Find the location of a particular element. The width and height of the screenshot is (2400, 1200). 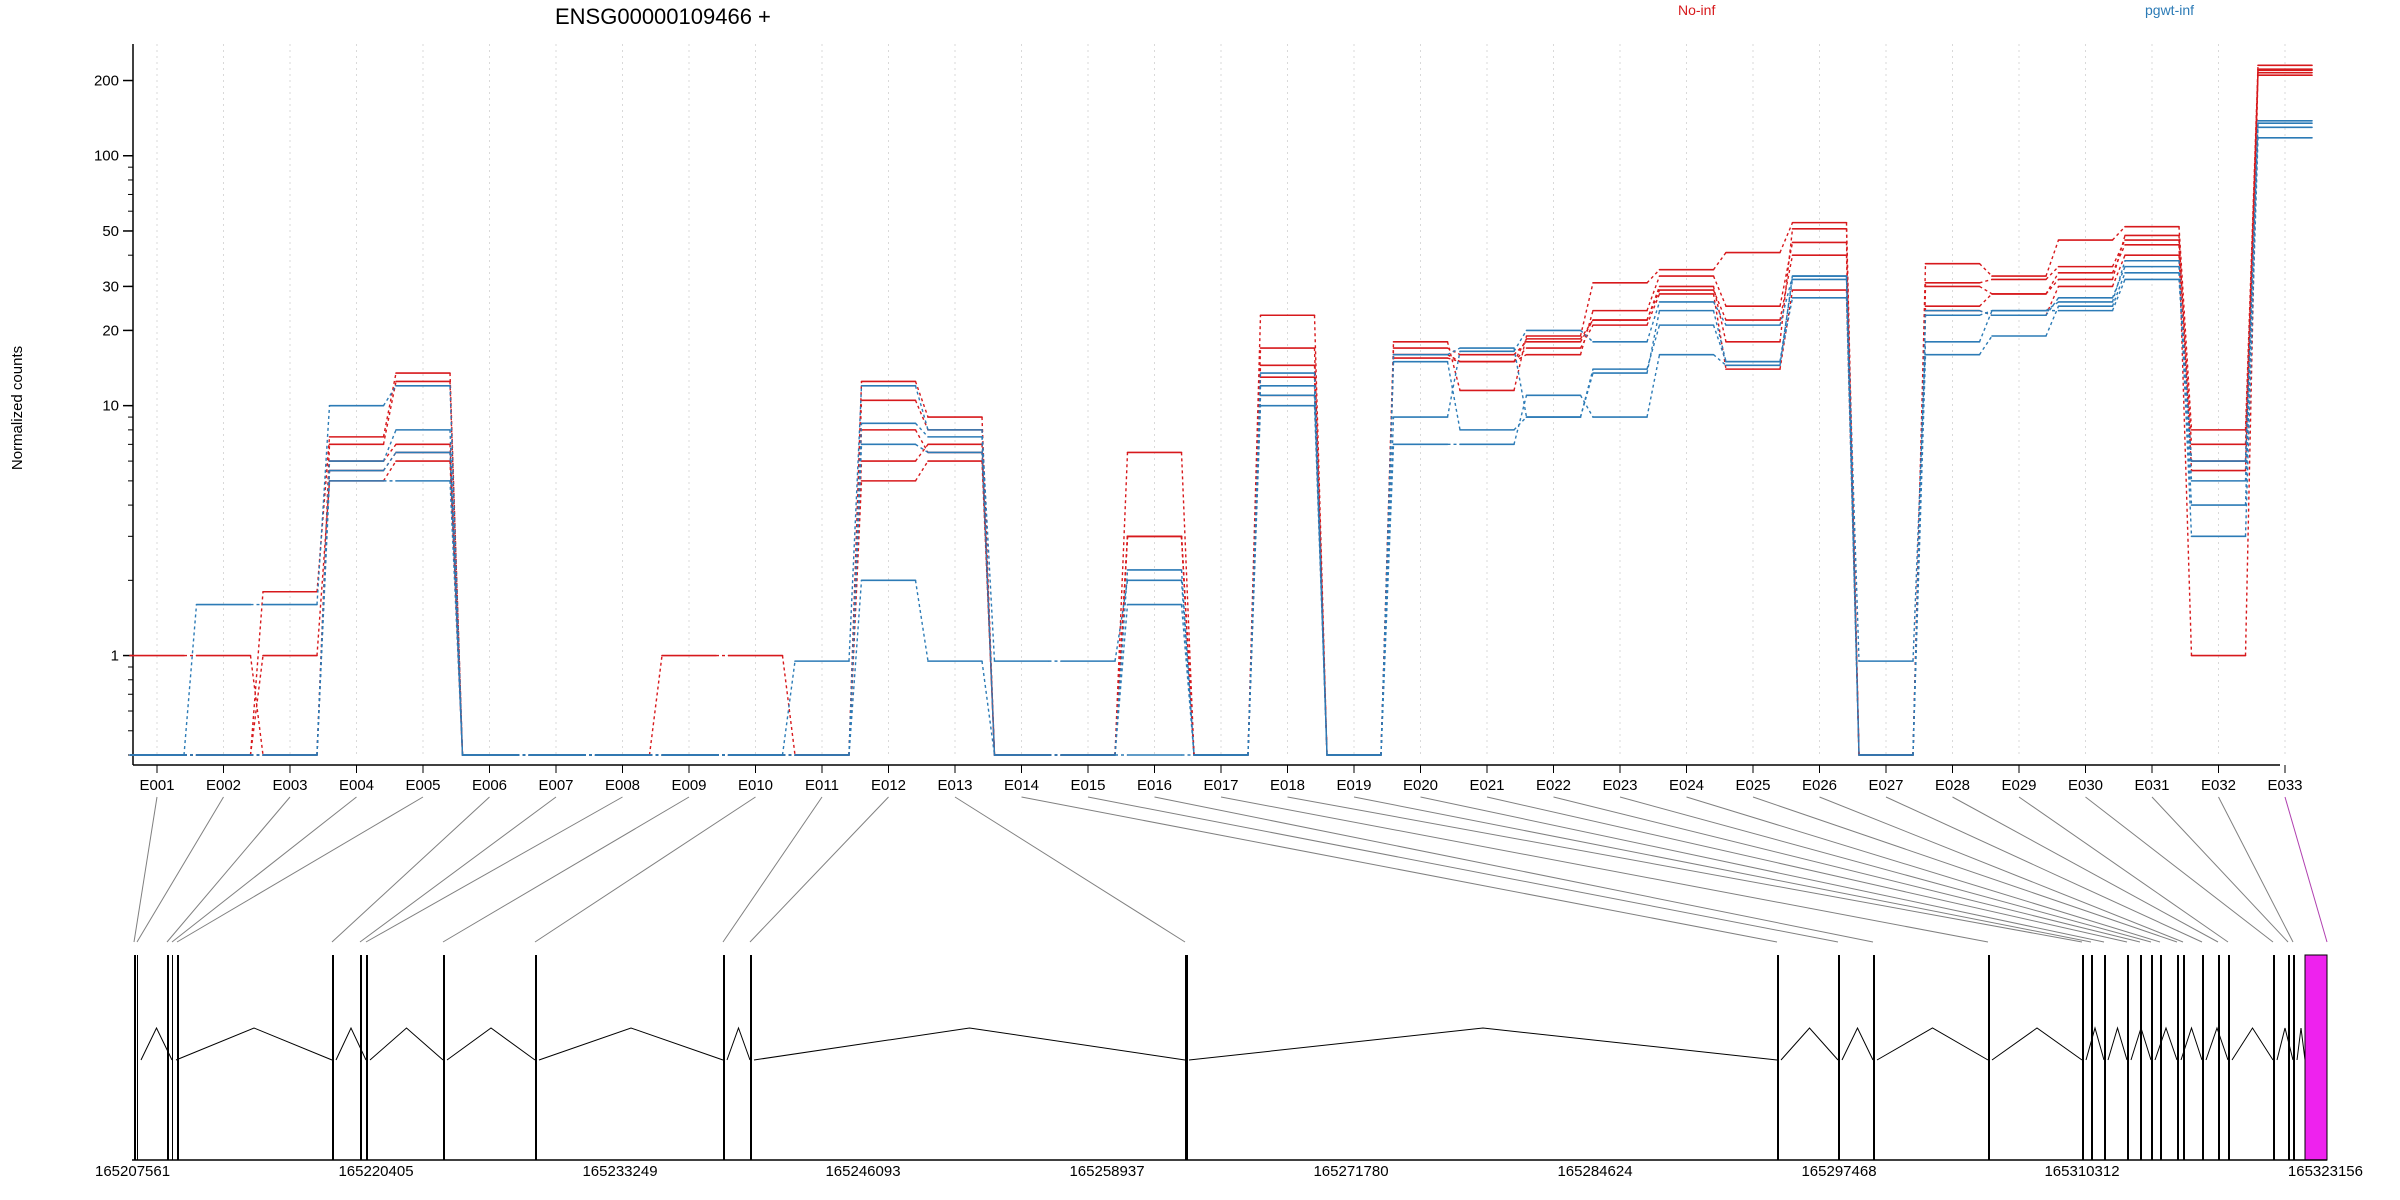

gene-axis-label: 165310312 is located at coordinates (2081, 1171).